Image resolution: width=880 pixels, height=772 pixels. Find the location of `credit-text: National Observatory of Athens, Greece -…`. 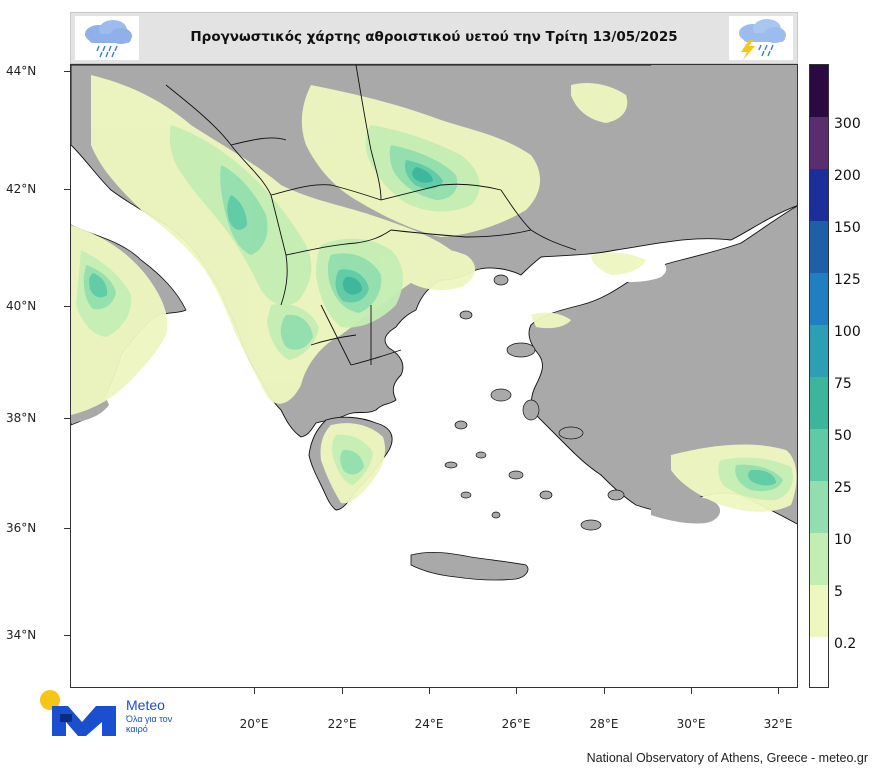

credit-text: National Observatory of Athens, Greece -… is located at coordinates (727, 758).